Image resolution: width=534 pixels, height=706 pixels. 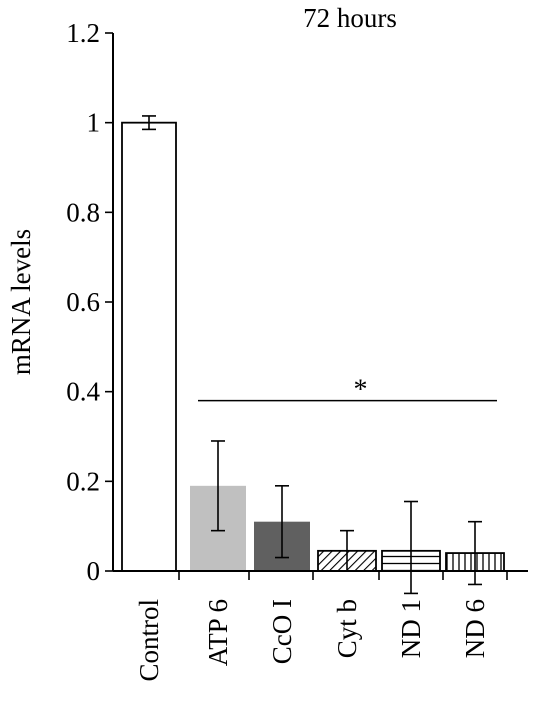 I want to click on y-axis-ticks: 0 0.2 0.4 0.6 0.8 1 1.2, so click(x=89, y=302).